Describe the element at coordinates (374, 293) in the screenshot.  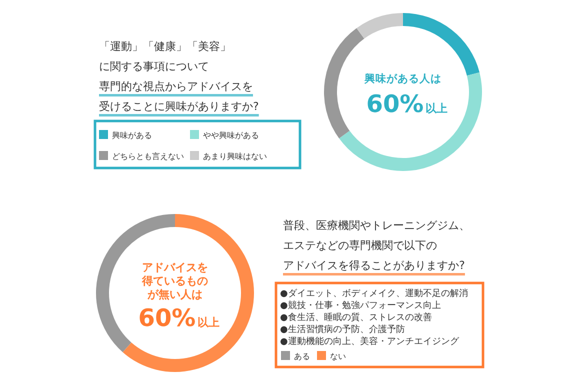
I see `text: ●ダイエット、ボディメイク、運動不足の解消` at that location.